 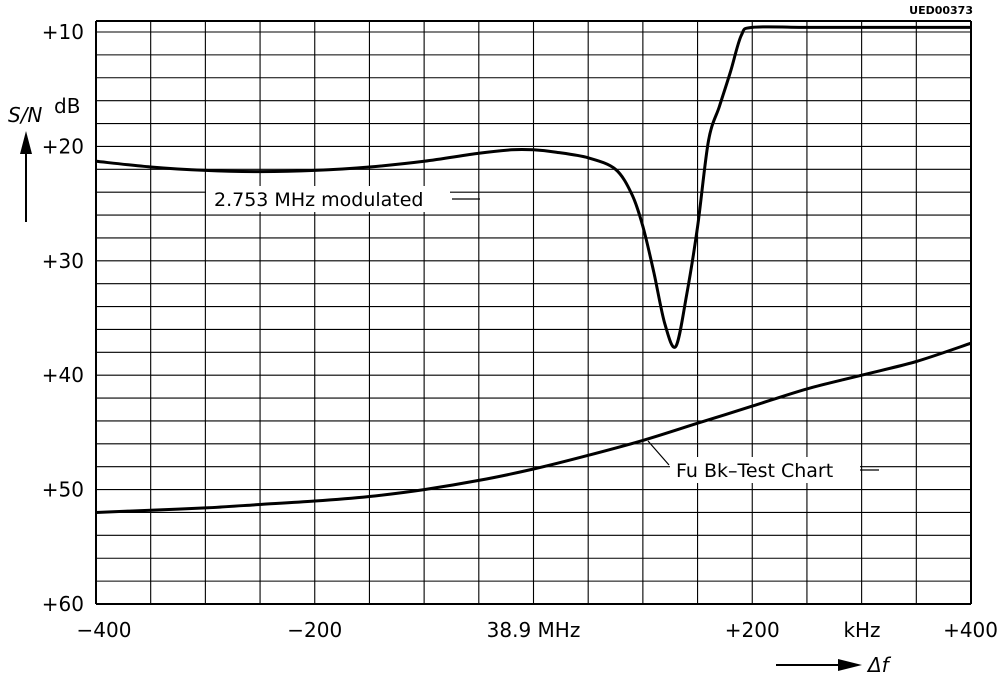 I want to click on x-tick-label: −400, so click(x=104, y=630).